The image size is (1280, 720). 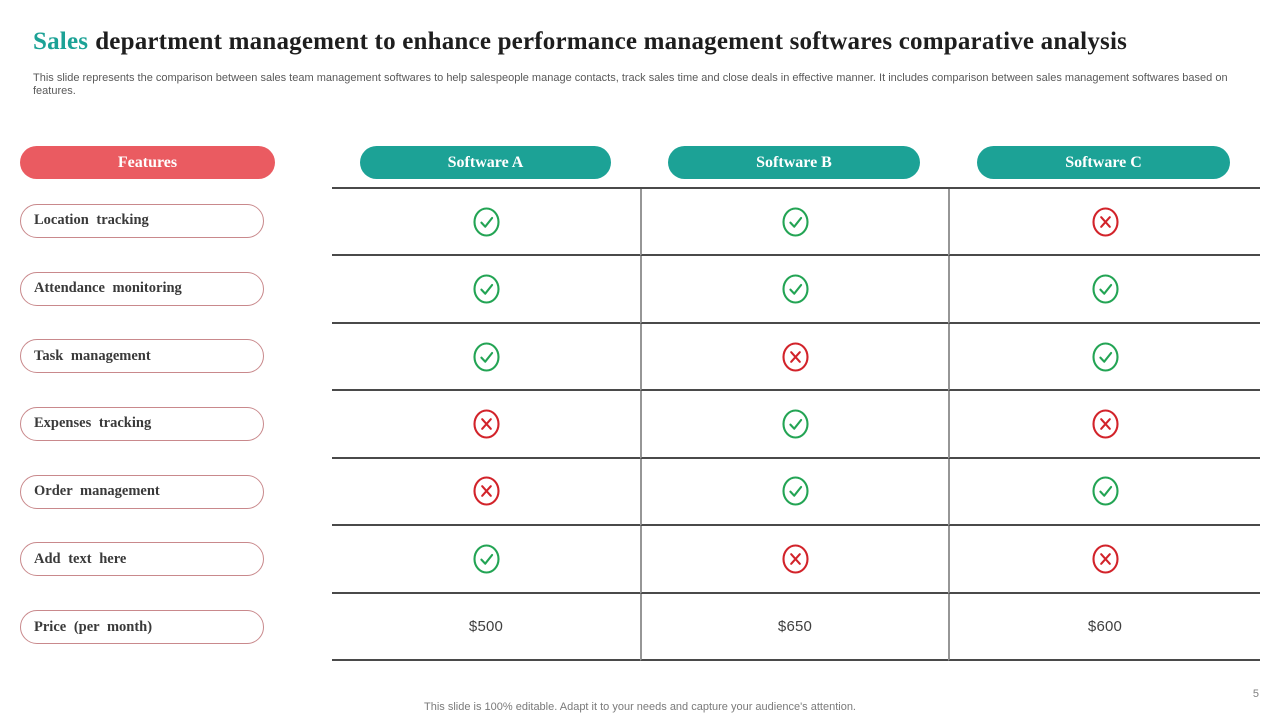 I want to click on column-header-software-b-label: Software B, so click(x=794, y=162).